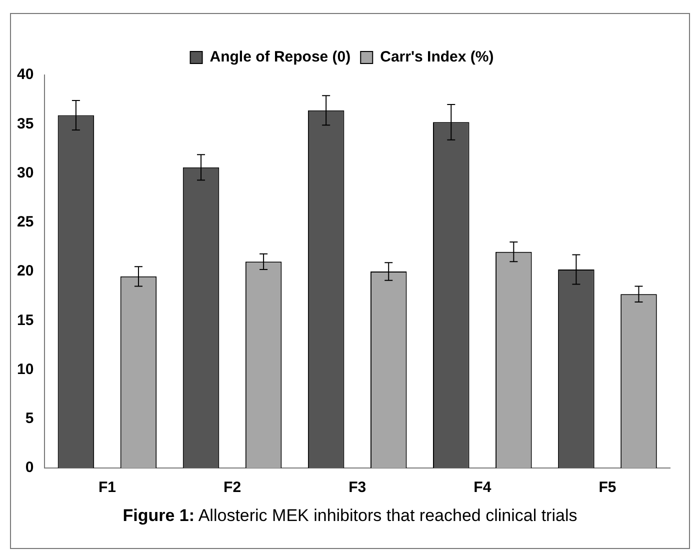 This screenshot has width=700, height=552. What do you see at coordinates (437, 57) in the screenshot?
I see `legend-label: Carr's Index (%)` at bounding box center [437, 57].